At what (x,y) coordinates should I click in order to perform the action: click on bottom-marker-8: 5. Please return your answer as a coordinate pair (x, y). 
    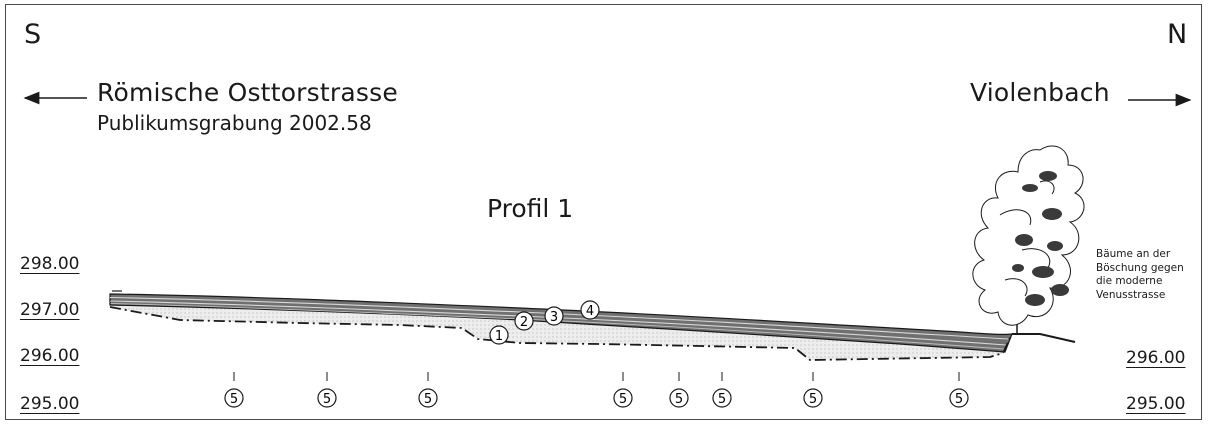
    Looking at the image, I should click on (959, 390).